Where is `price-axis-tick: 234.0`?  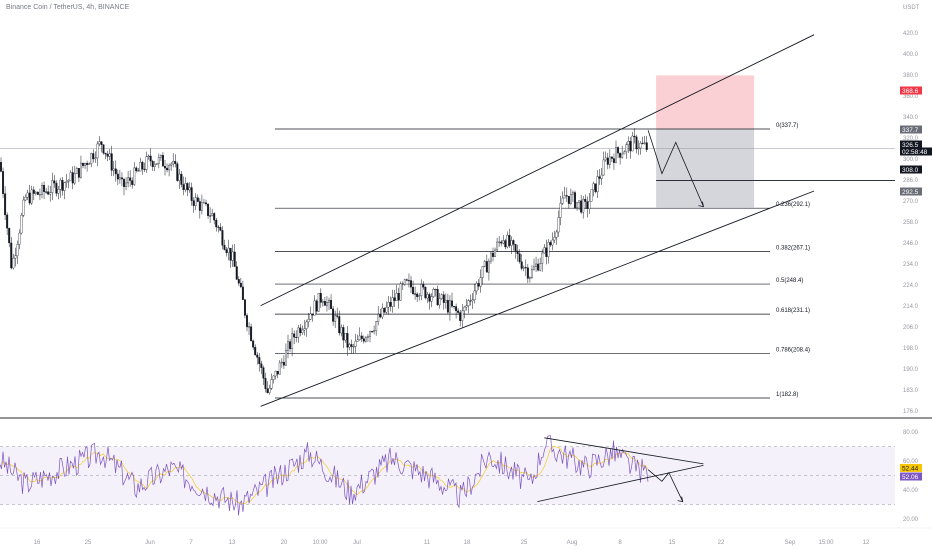
price-axis-tick: 234.0 is located at coordinates (911, 265).